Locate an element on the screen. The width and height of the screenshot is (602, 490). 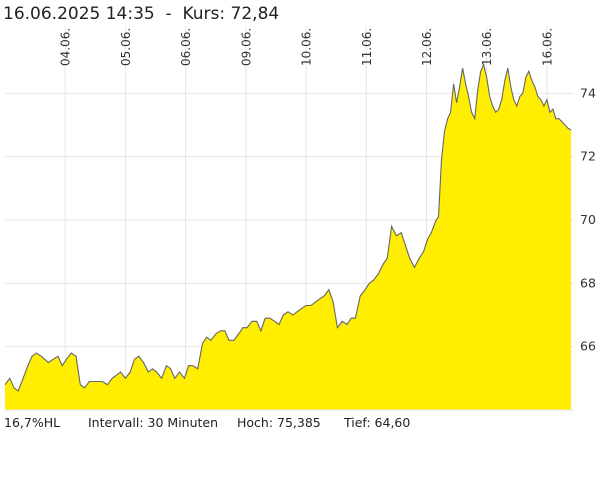
x-tick-label: 10.06. is located at coordinates (307, 47).